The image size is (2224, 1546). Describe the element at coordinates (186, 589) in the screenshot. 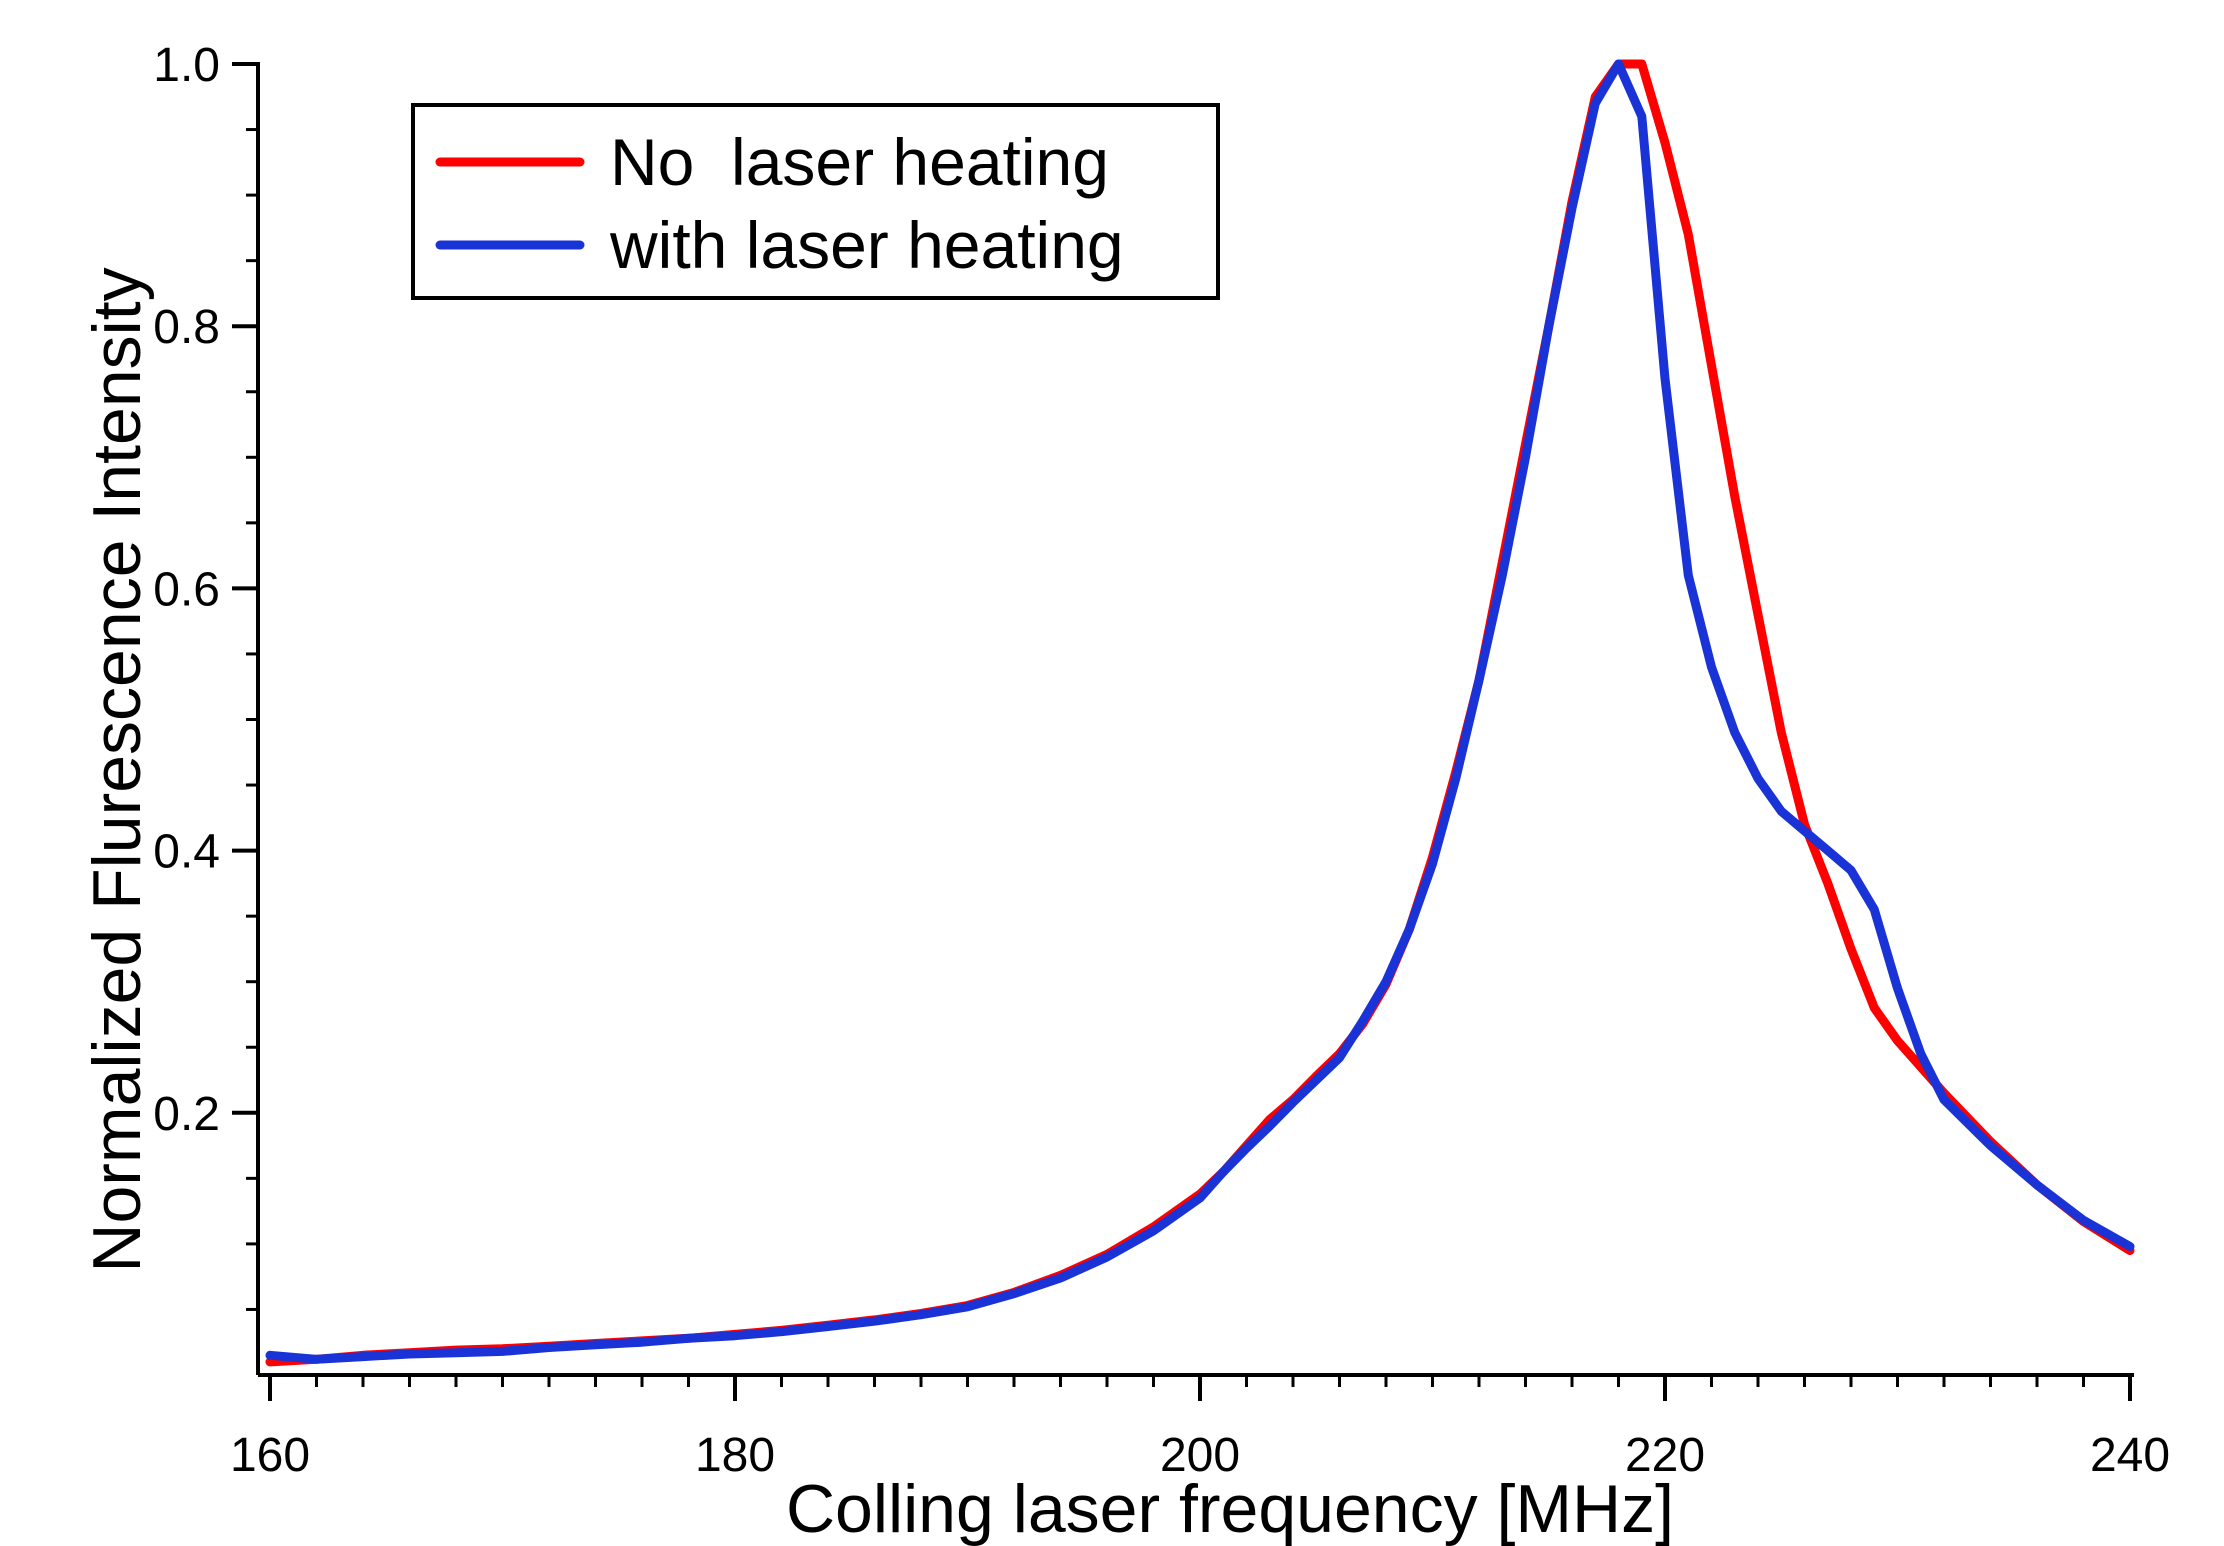

I see `y-tick-label: 0.6` at that location.